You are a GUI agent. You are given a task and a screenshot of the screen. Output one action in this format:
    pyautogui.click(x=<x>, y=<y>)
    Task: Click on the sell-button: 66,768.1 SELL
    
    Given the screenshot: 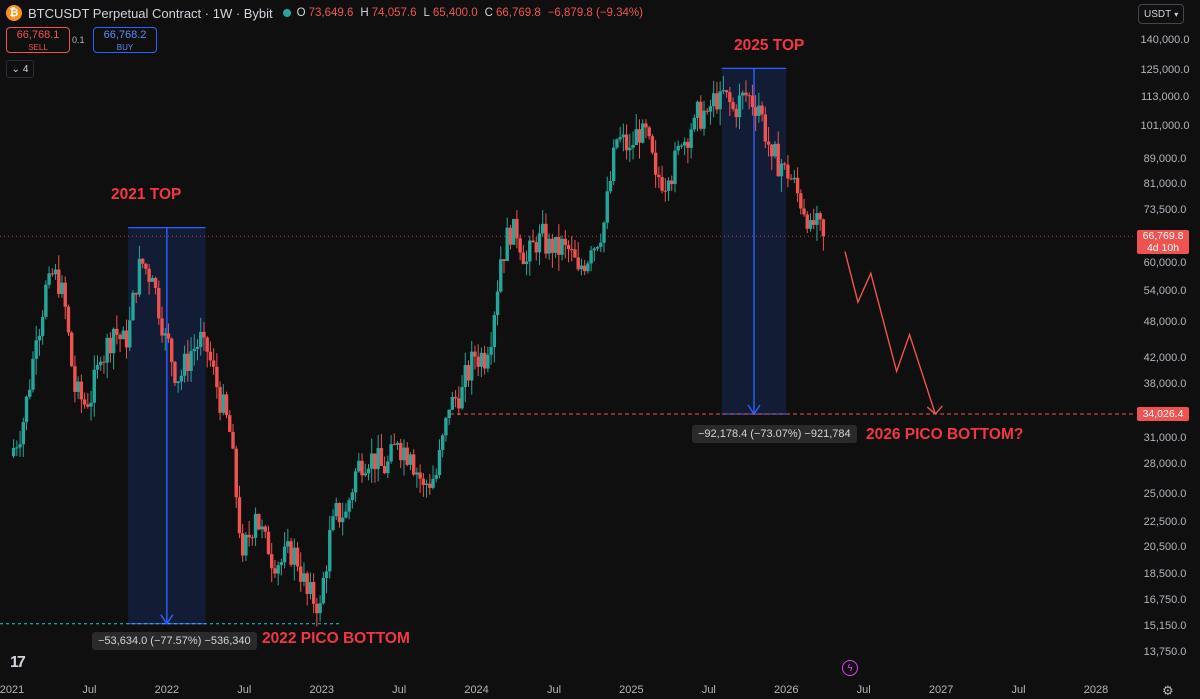 What is the action you would take?
    pyautogui.click(x=38, y=40)
    